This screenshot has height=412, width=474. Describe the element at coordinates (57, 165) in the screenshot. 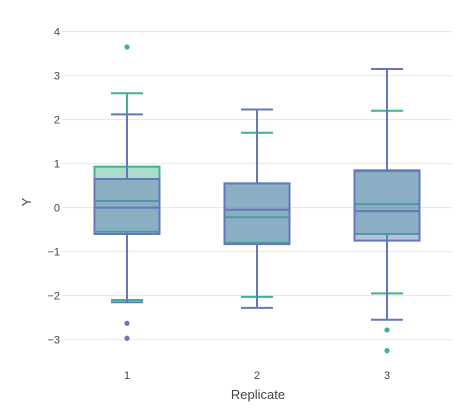

I see `y-tick-label: 1` at that location.